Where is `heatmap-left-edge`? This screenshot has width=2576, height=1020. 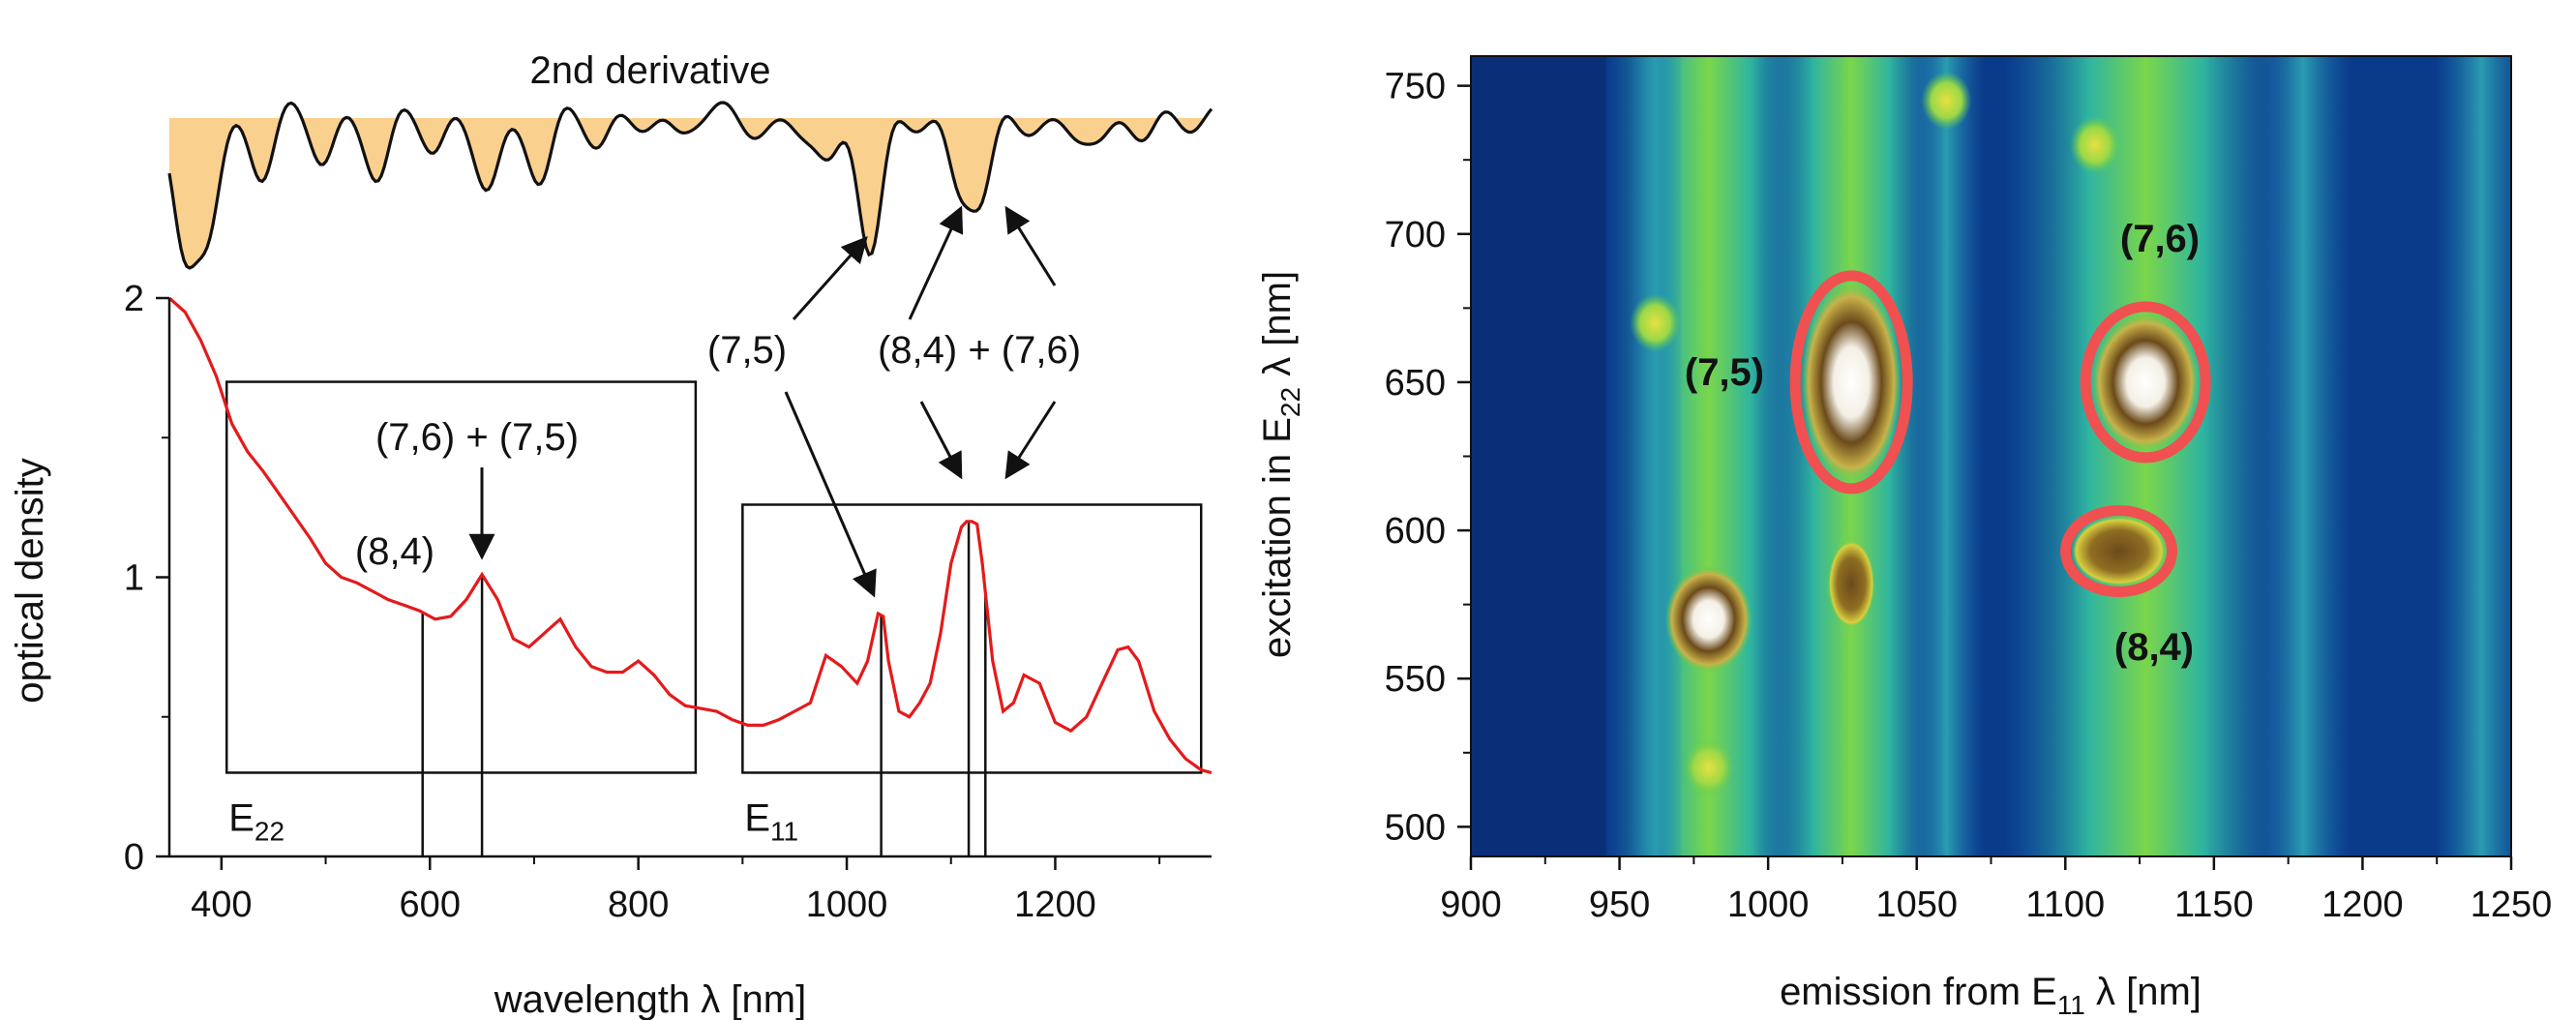
heatmap-left-edge is located at coordinates (1538, 456).